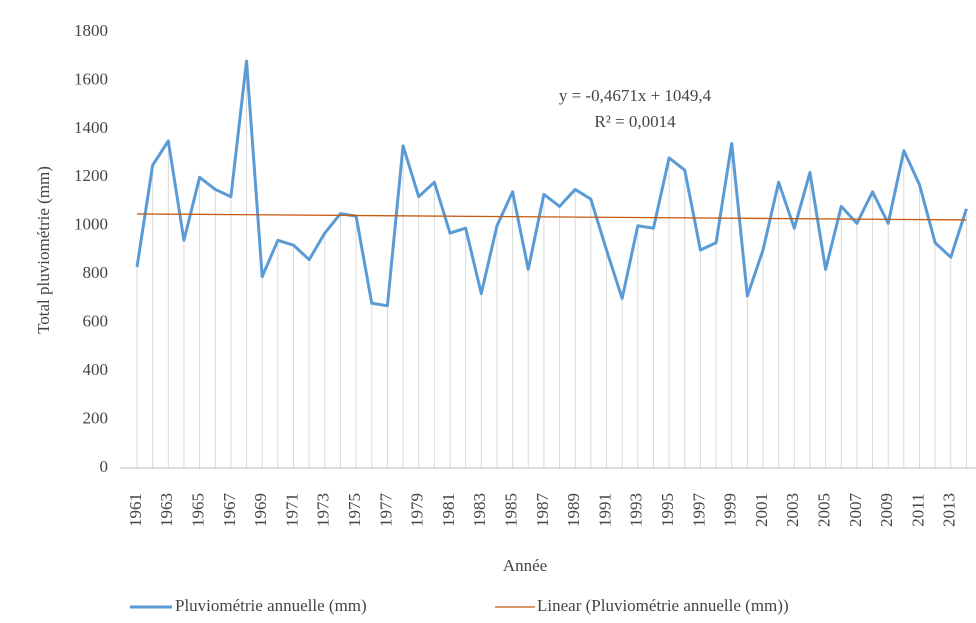 Image resolution: width=976 pixels, height=623 pixels. What do you see at coordinates (663, 605) in the screenshot?
I see `legend-label: Linear (Pluviométrie annuelle (mm))` at bounding box center [663, 605].